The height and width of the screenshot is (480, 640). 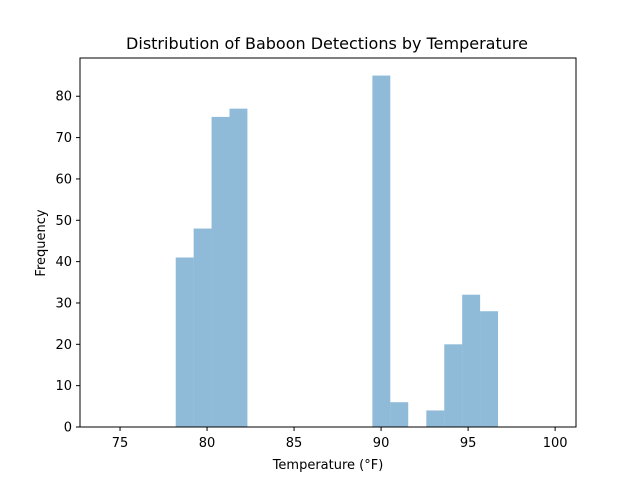 What do you see at coordinates (555, 443) in the screenshot?
I see `x-tick-label: 100` at bounding box center [555, 443].